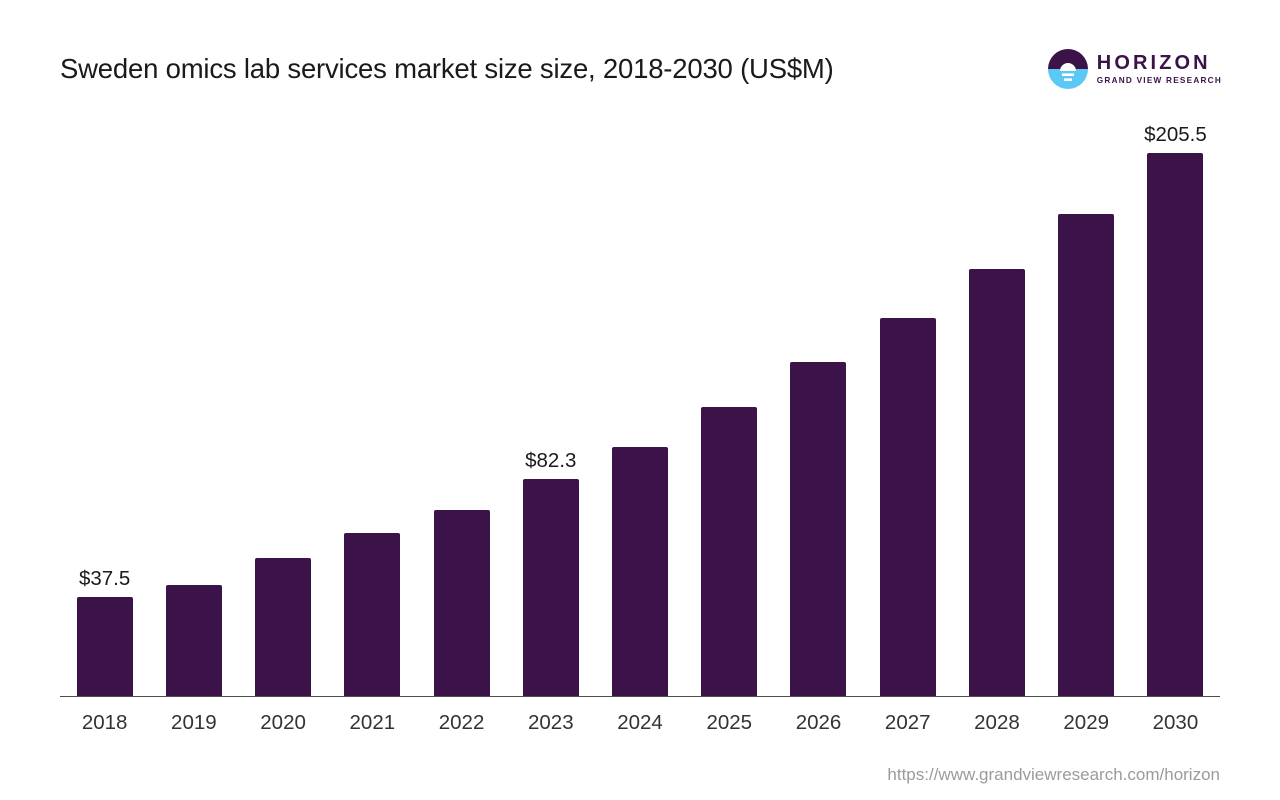 This screenshot has width=1280, height=800. Describe the element at coordinates (1067, 69) in the screenshot. I see `horizon-sunrise-icon` at that location.